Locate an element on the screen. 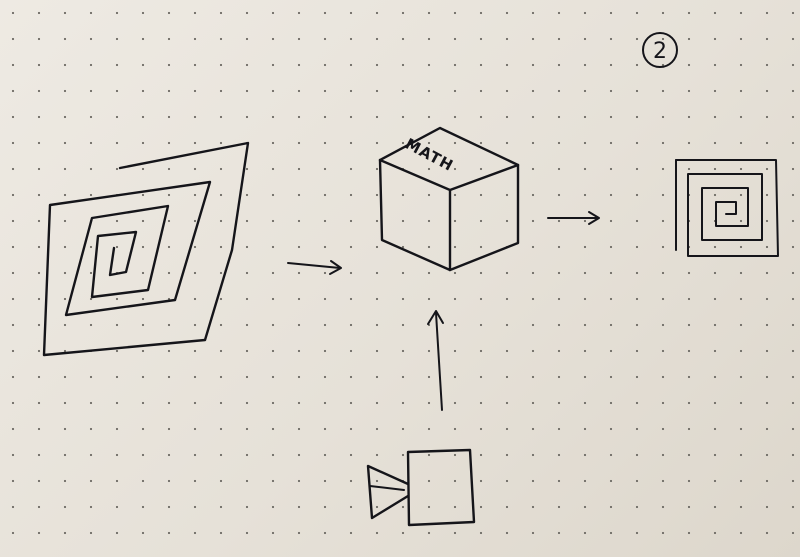 The height and width of the screenshot is (557, 800). camera-lens-line is located at coordinates (387, 488).